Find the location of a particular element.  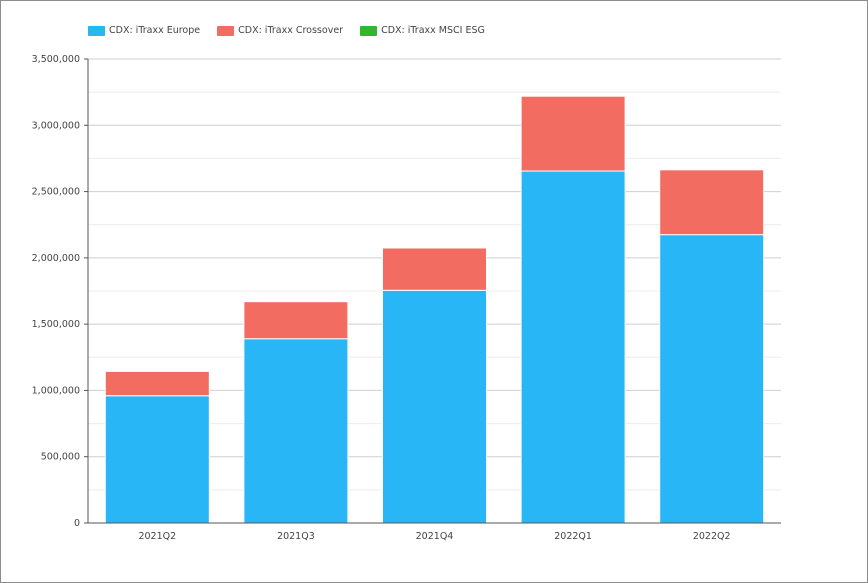

bar-segment-cdx-itraxx-msci-esg-2022q1 is located at coordinates (573, 95).